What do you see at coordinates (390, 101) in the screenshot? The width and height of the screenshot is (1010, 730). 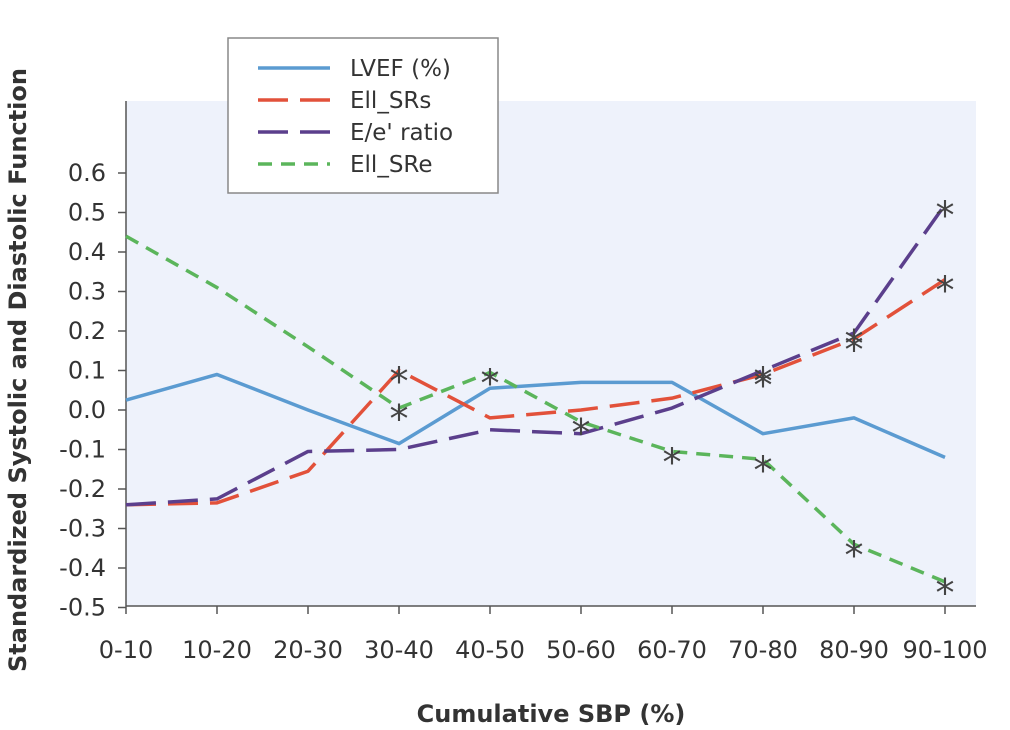 I see `legend-label: Ell_SRs` at bounding box center [390, 101].